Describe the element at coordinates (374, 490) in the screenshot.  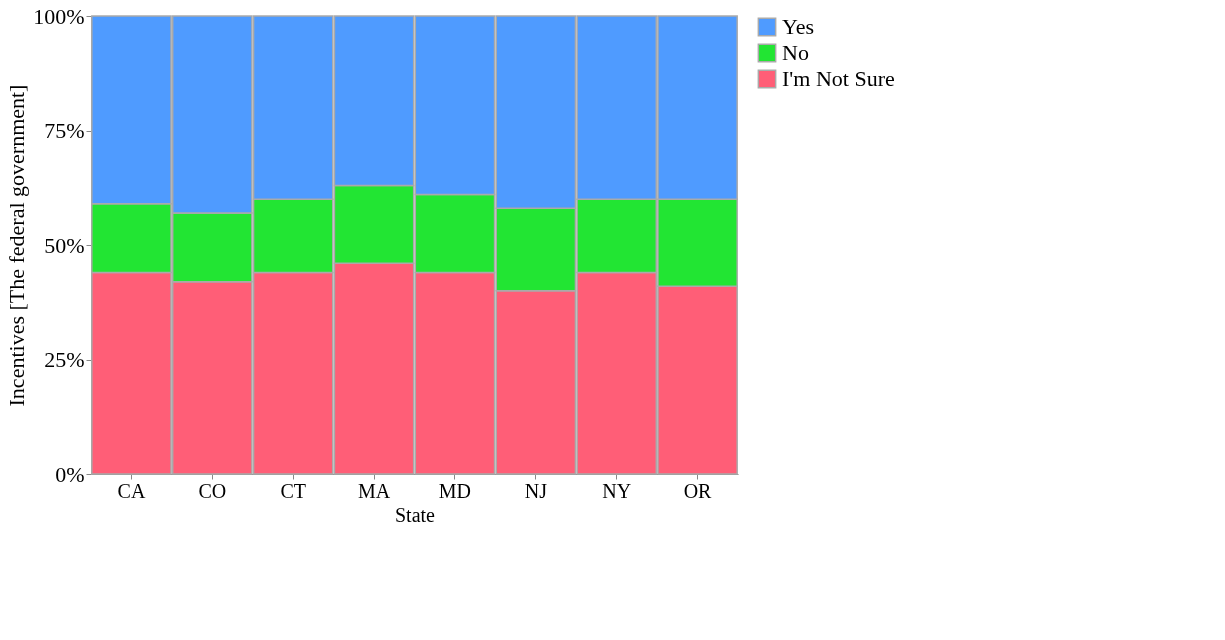
I see `x-tick-label: MA` at that location.